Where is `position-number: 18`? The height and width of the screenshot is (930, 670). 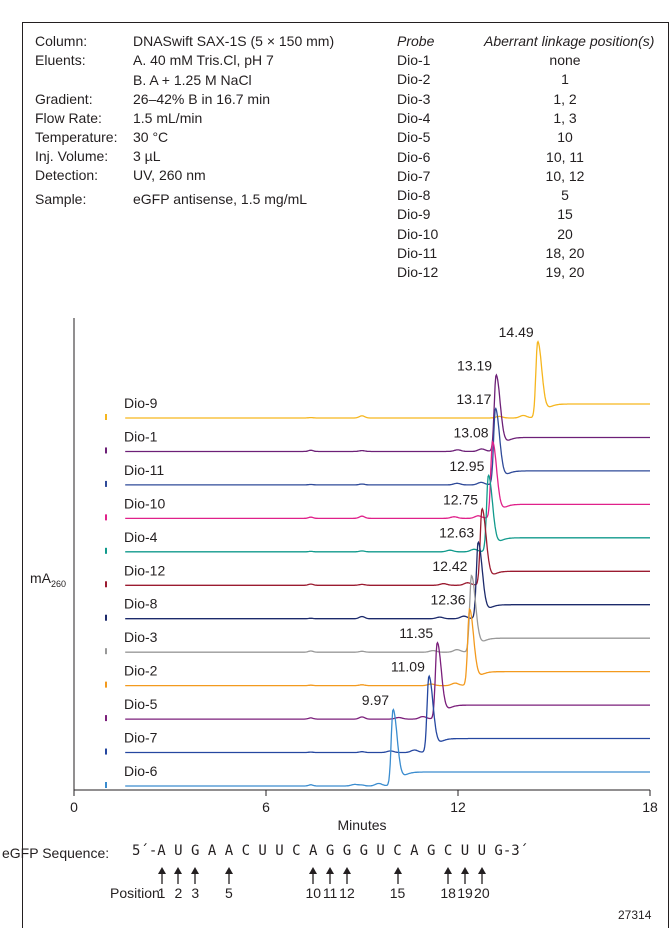 position-number: 18 is located at coordinates (448, 893).